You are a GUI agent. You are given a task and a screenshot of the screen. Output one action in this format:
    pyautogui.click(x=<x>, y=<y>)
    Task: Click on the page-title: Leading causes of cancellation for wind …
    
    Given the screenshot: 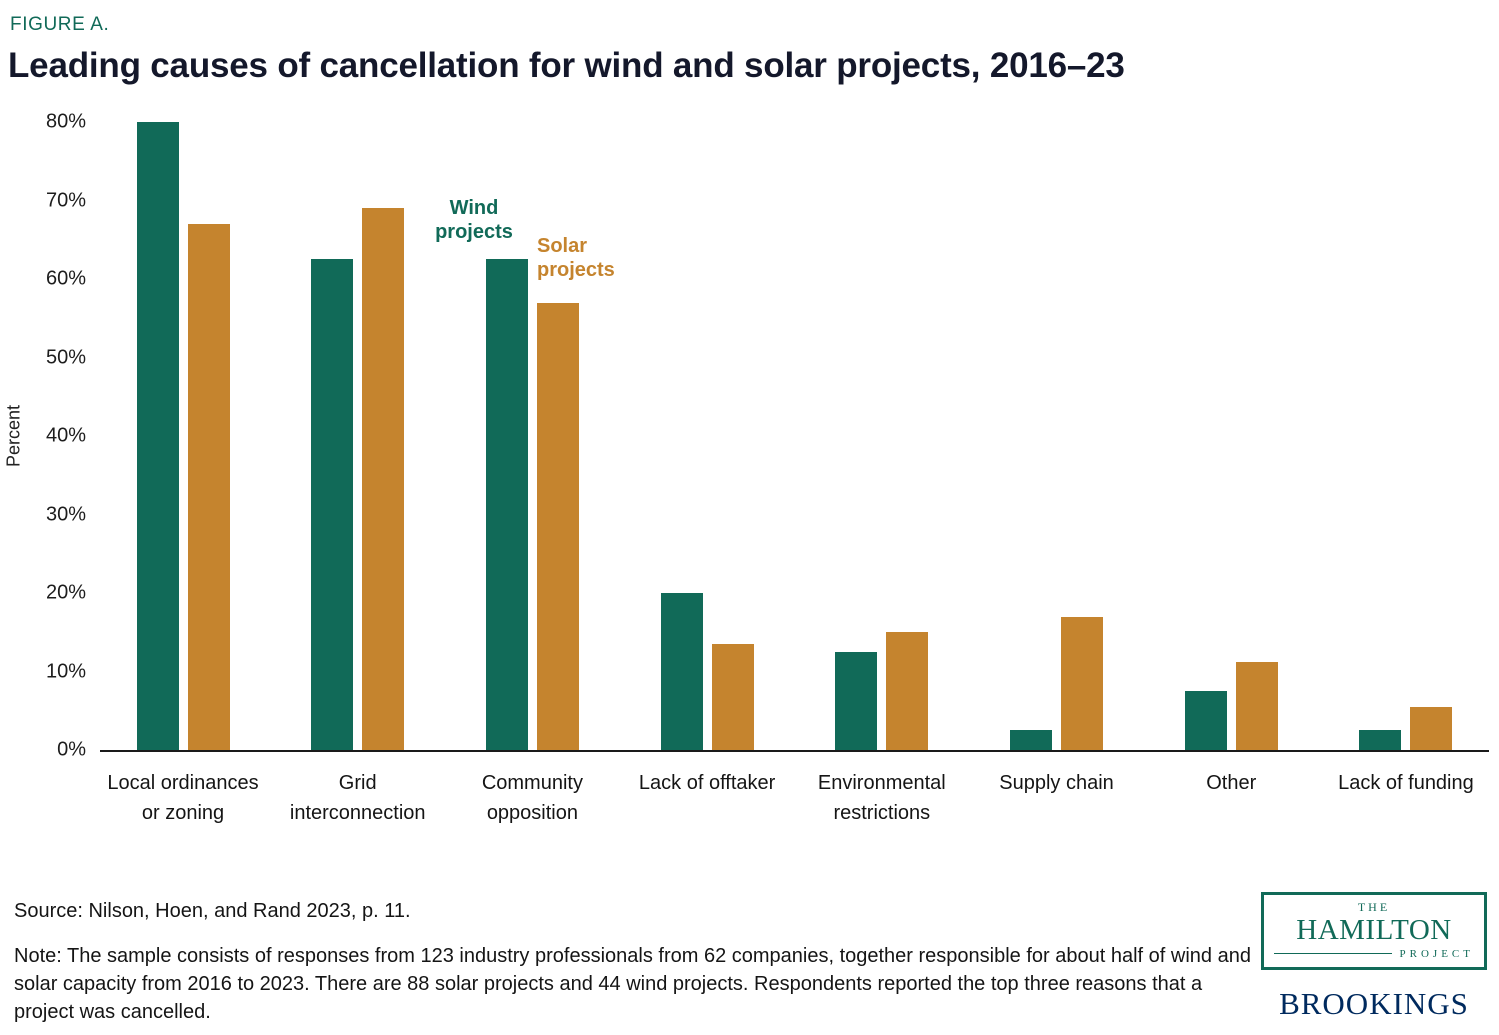 What is the action you would take?
    pyautogui.click(x=566, y=65)
    